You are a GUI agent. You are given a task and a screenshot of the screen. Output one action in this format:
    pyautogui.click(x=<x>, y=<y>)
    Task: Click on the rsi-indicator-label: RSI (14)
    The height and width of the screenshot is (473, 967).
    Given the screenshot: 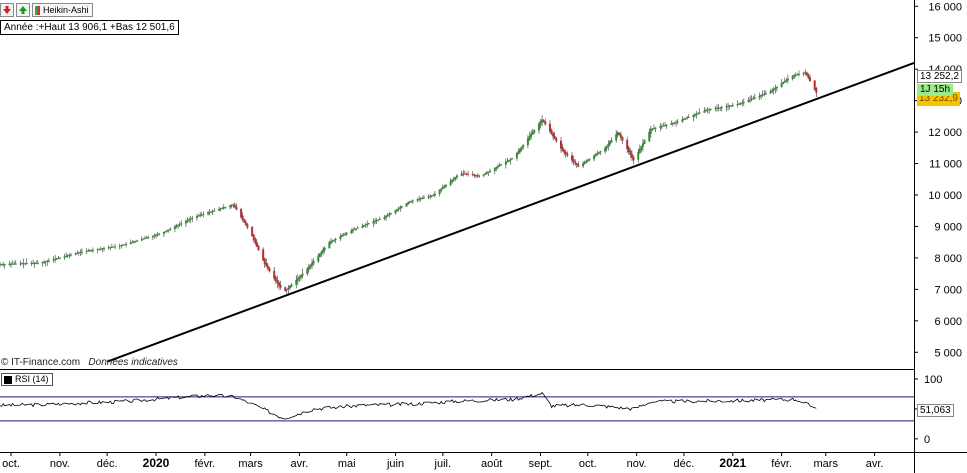 What is the action you would take?
    pyautogui.click(x=27, y=379)
    